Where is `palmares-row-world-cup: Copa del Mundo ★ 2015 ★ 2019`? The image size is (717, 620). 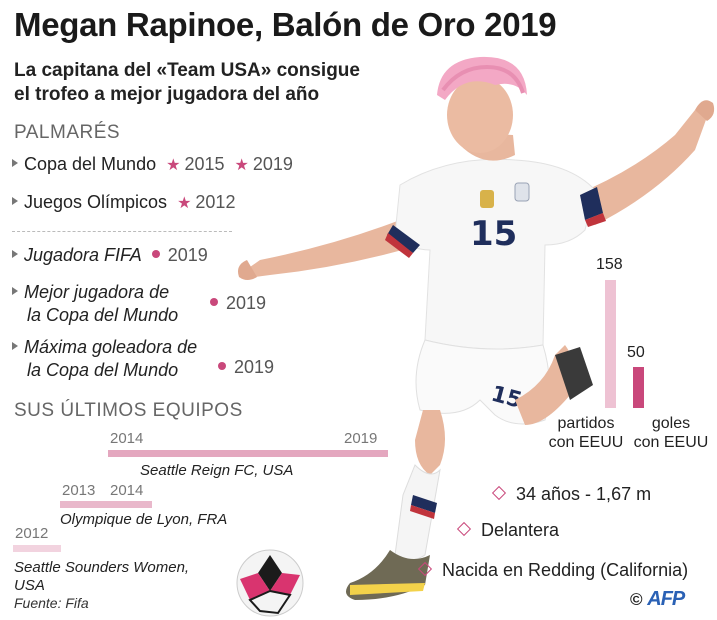 palmares-row-world-cup: Copa del Mundo ★ 2015 ★ 2019 is located at coordinates (152, 164).